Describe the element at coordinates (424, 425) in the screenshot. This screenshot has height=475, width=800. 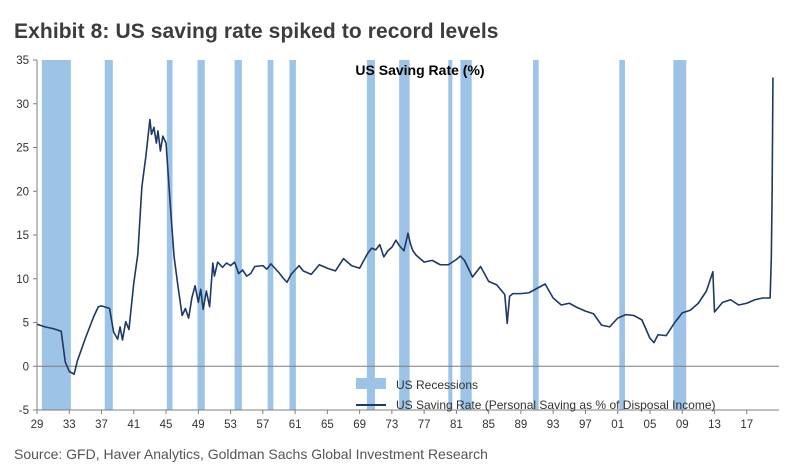
I see `x-tick-label: 77` at that location.